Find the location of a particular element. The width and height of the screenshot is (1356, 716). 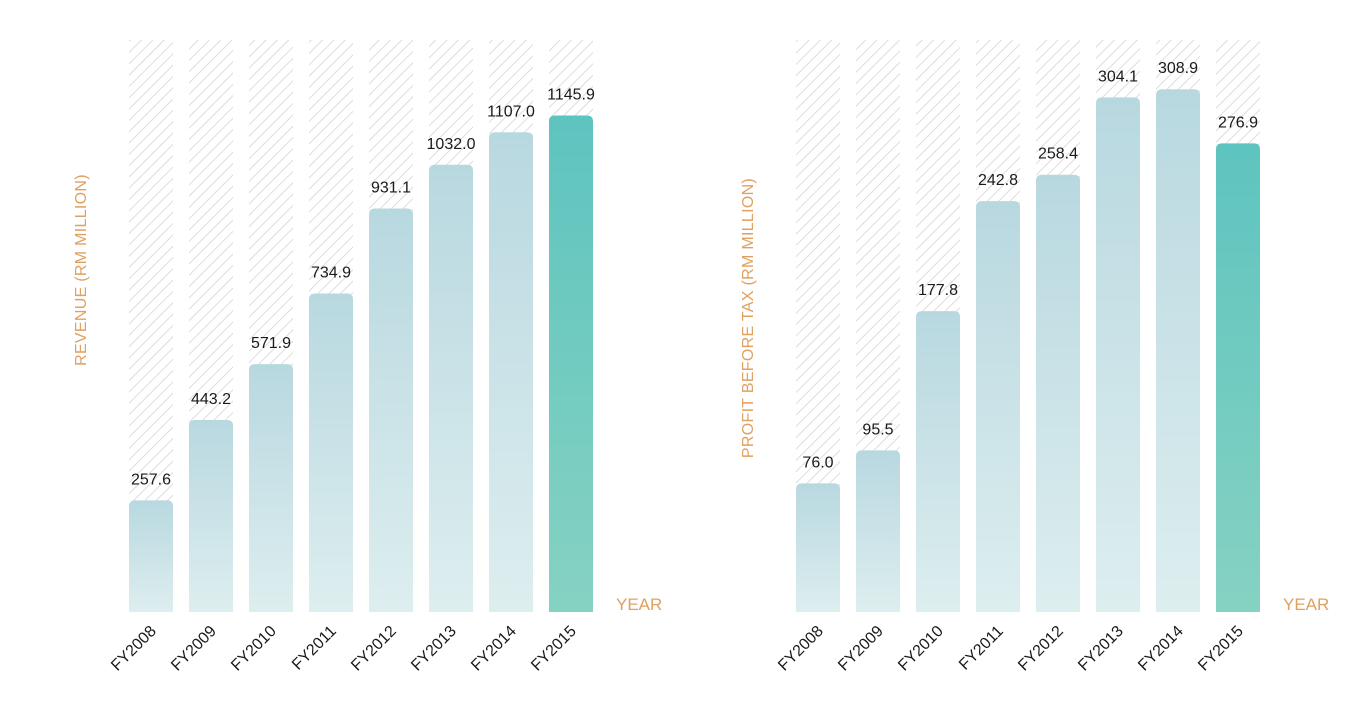

y-axis-label: REVENUE (RM MILLION) is located at coordinates (81, 270).